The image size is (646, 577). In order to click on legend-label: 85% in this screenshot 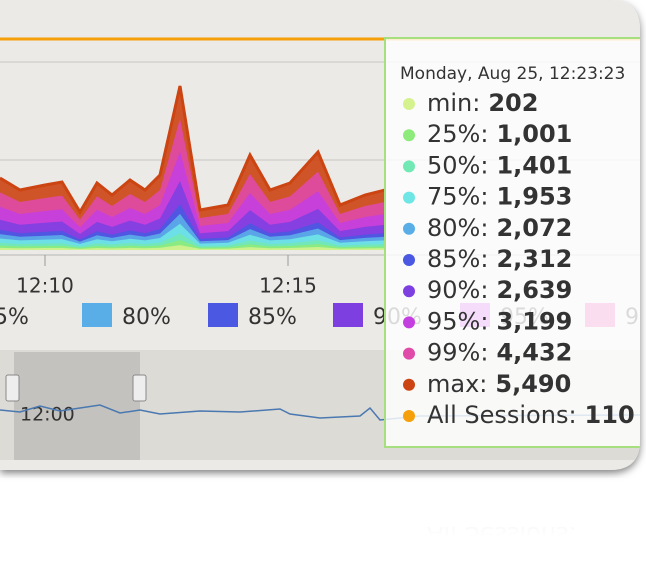, I will do `click(272, 317)`.